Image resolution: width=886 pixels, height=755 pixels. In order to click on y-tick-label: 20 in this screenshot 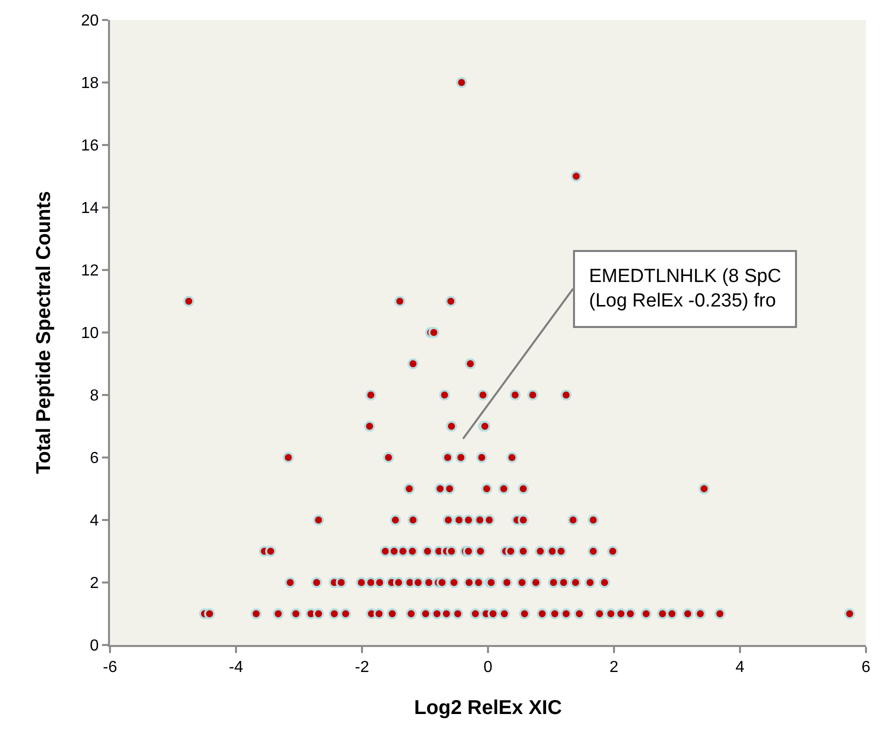, I will do `click(90, 21)`.